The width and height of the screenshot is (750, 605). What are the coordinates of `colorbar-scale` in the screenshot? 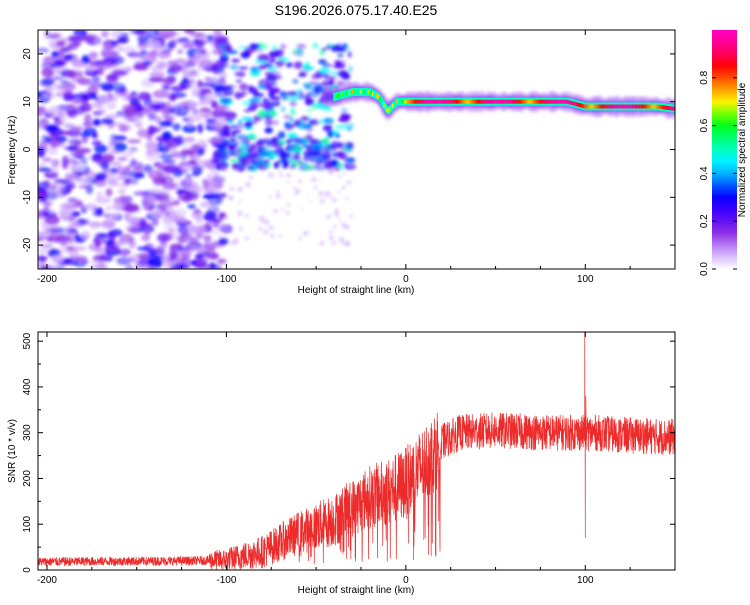 It's located at (724, 149).